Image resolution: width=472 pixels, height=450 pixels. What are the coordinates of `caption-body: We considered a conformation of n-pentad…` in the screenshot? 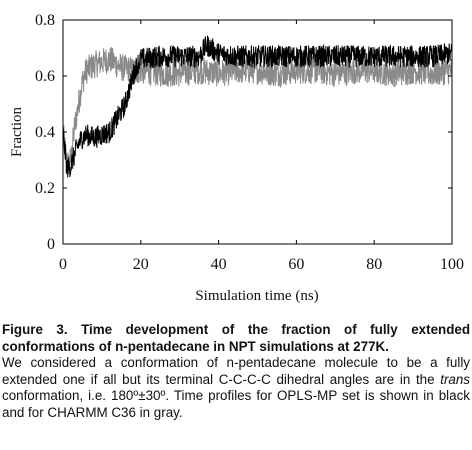 It's located at (236, 388).